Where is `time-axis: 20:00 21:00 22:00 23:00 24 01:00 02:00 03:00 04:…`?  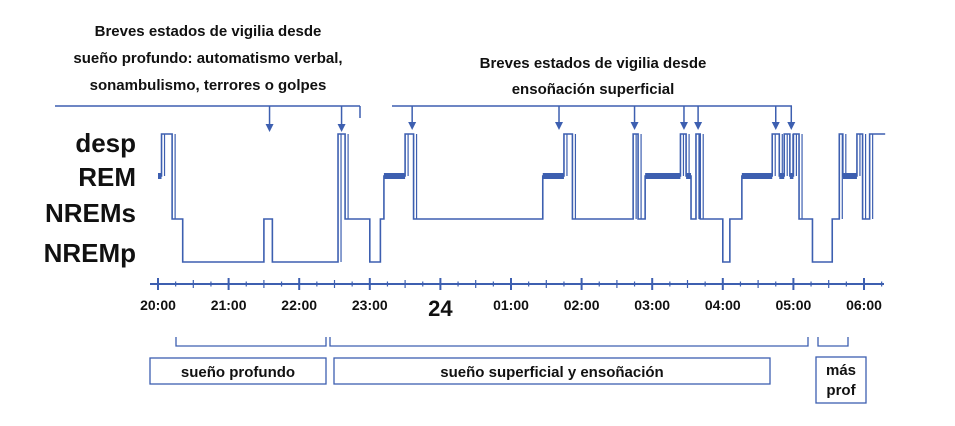 time-axis: 20:00 21:00 22:00 23:00 24 01:00 02:00 03:00 04:… is located at coordinates (512, 299).